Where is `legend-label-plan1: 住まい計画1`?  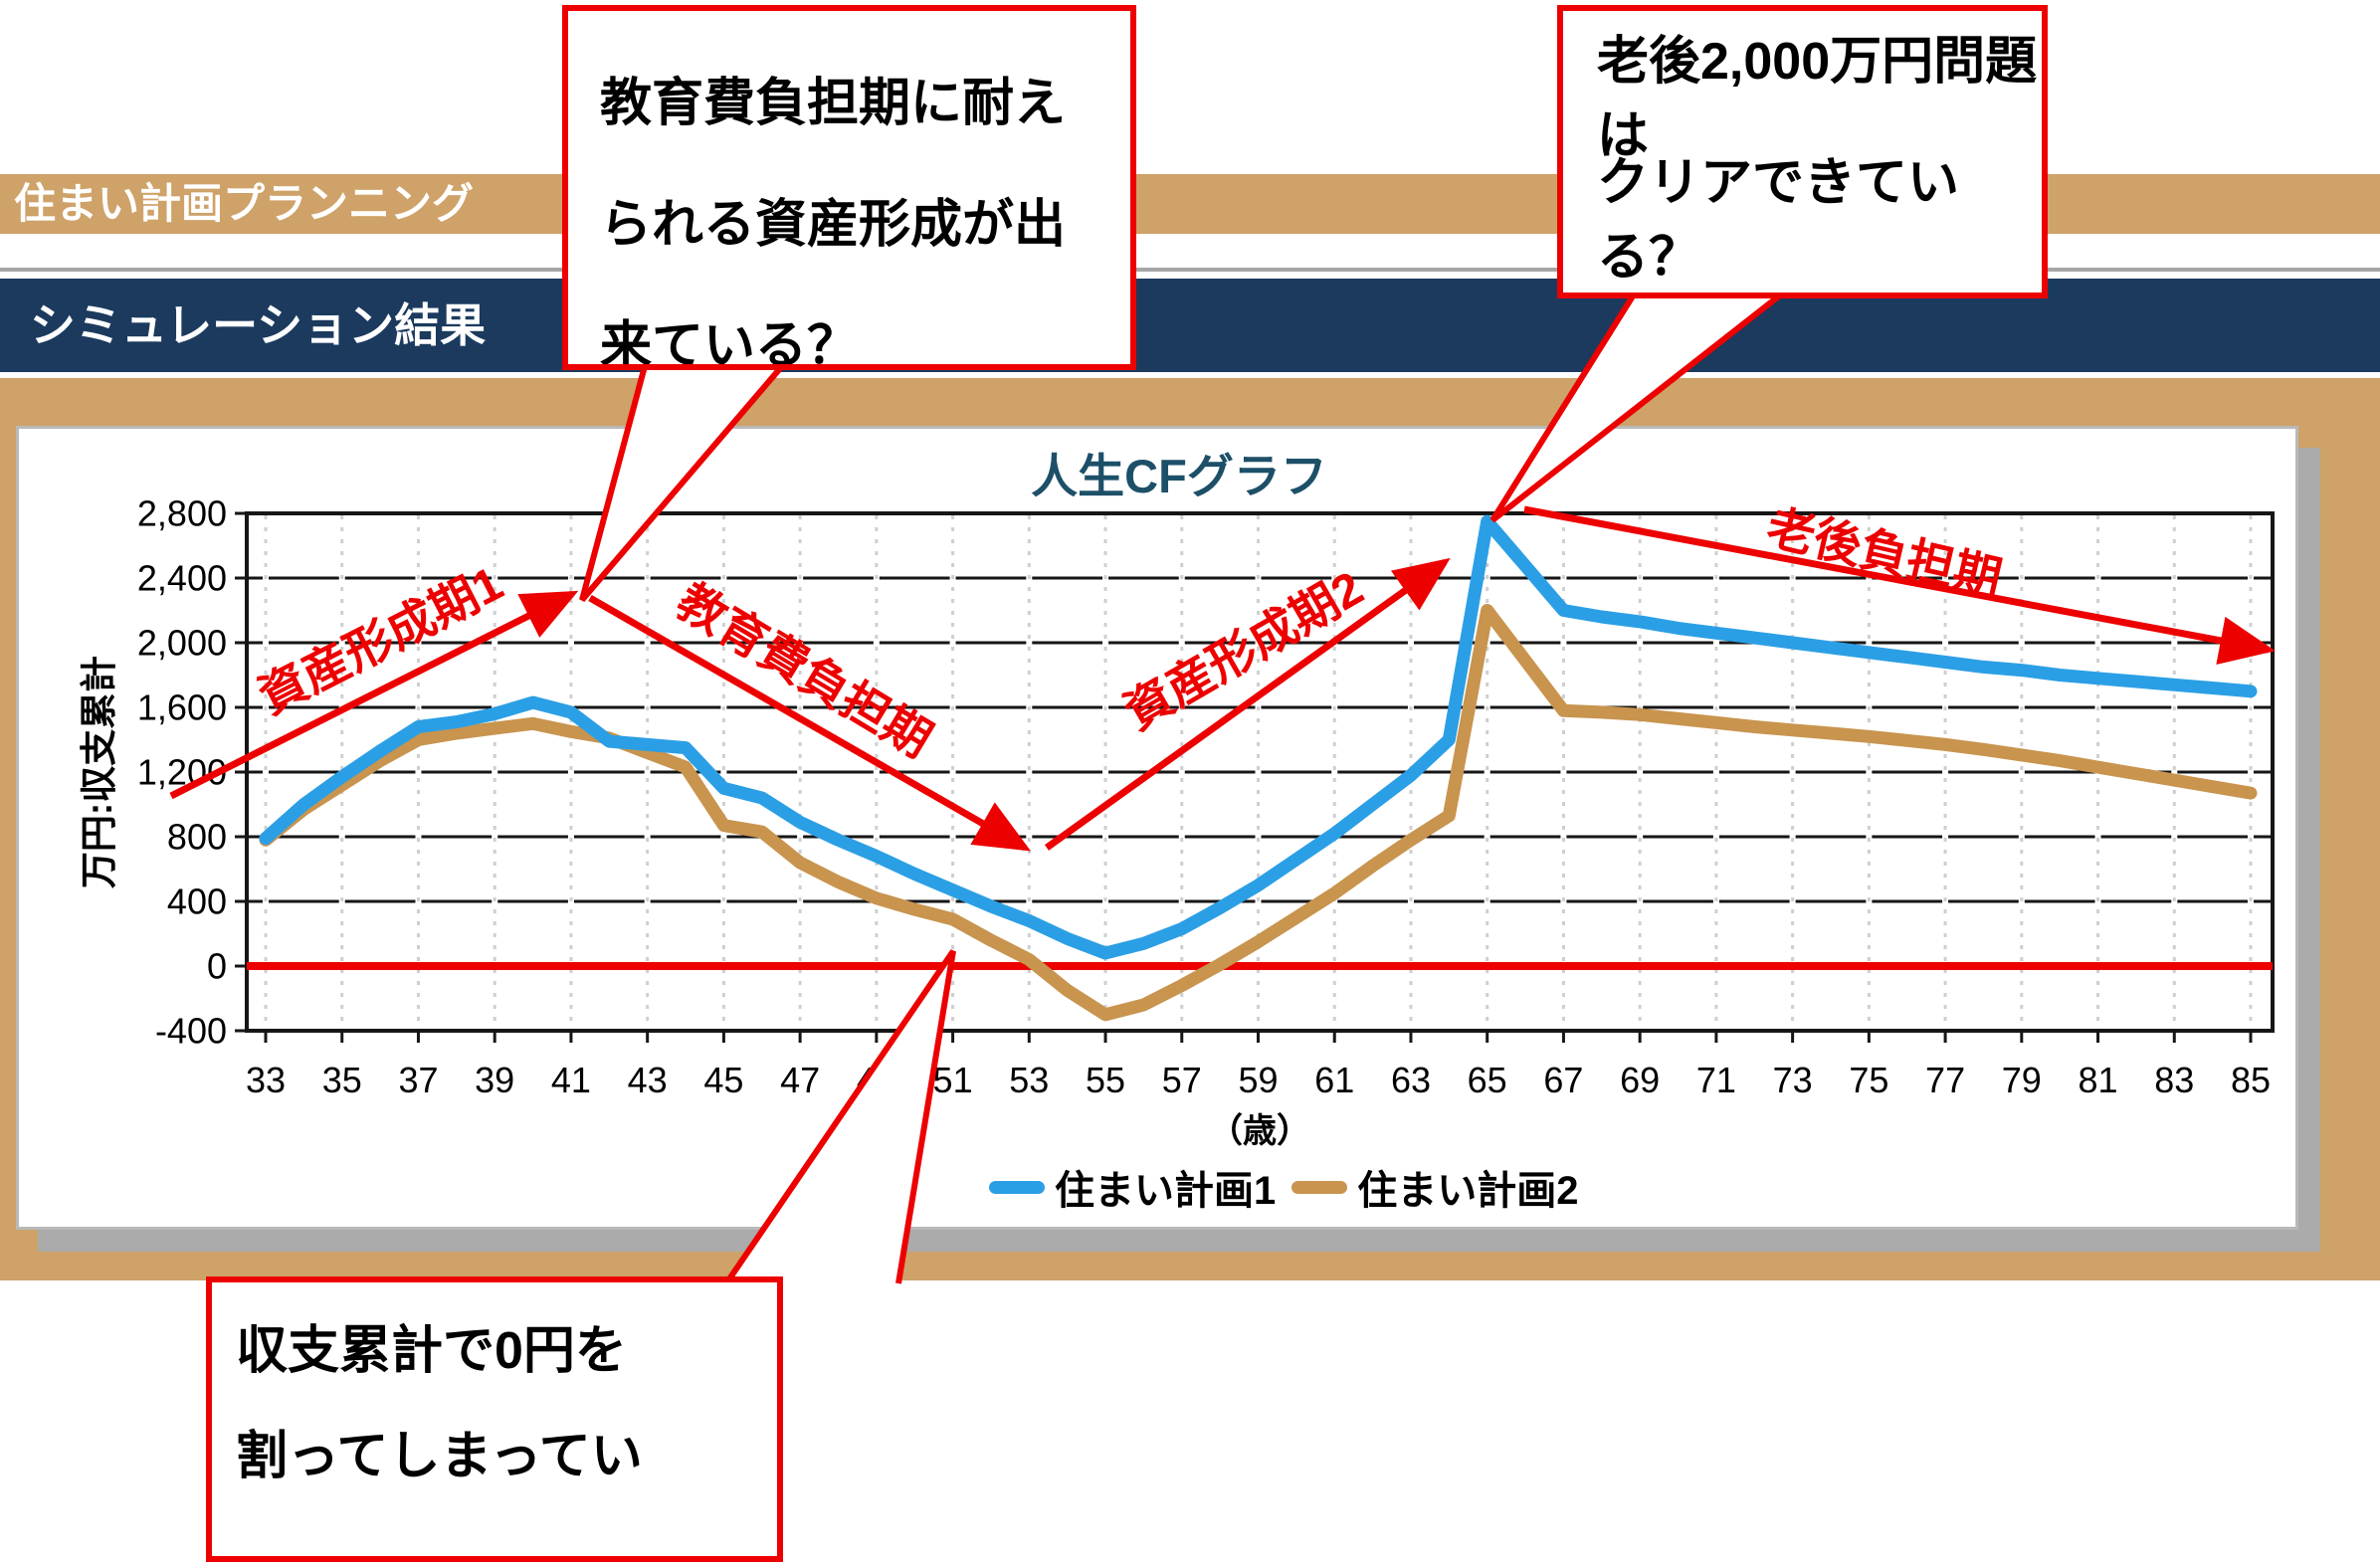
legend-label-plan1: 住まい計画1 is located at coordinates (1166, 1191).